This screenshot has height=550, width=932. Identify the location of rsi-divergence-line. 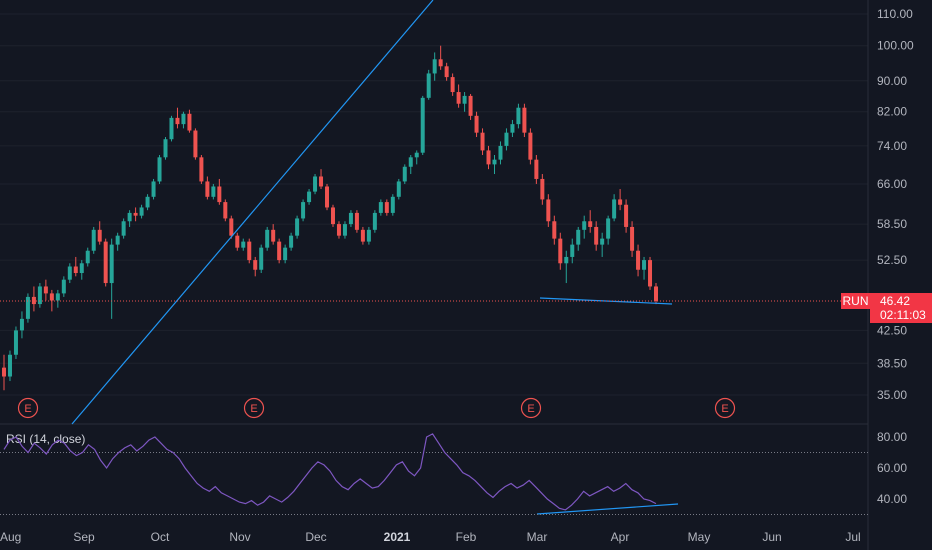
(607, 509).